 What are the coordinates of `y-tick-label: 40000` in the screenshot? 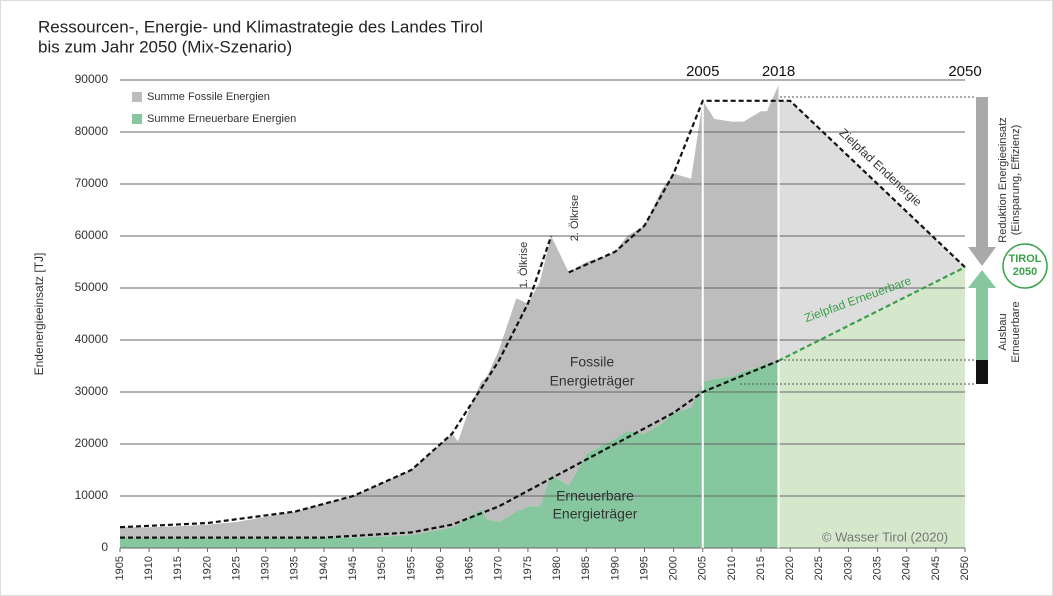 It's located at (92, 339).